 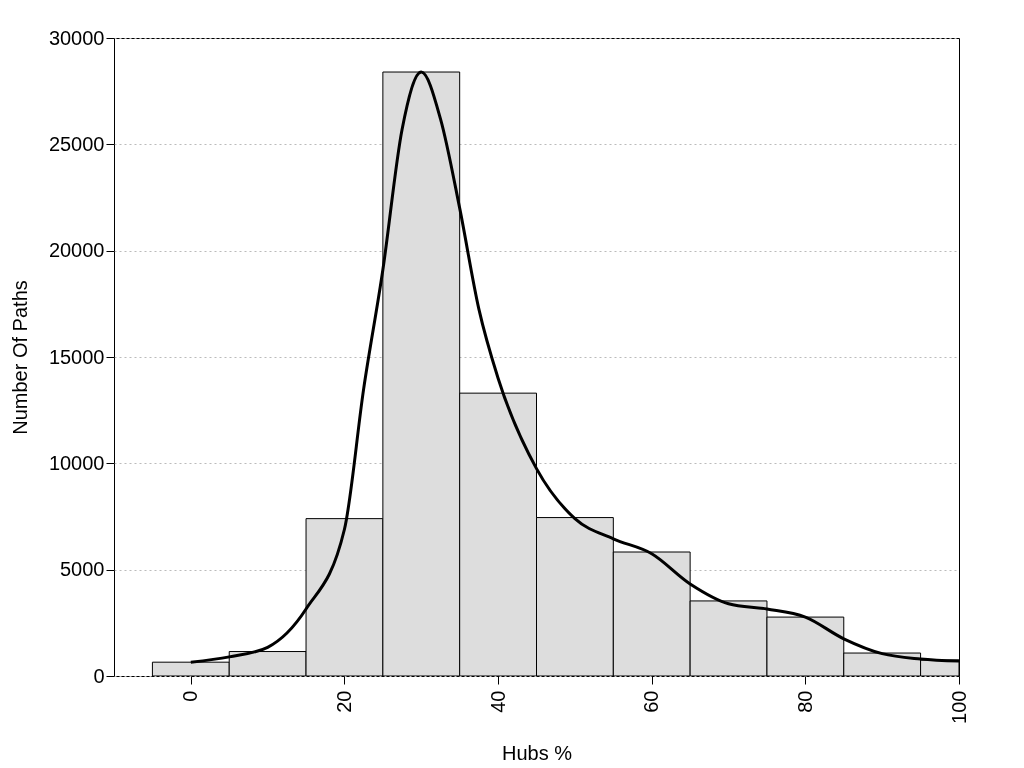 I want to click on x-tick-label: 40, so click(x=497, y=701).